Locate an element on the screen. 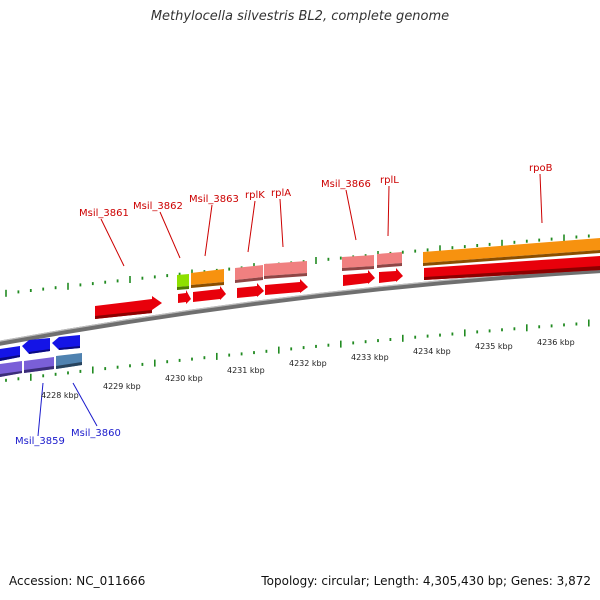  reverse-strand-genes is located at coordinates (41, 356).